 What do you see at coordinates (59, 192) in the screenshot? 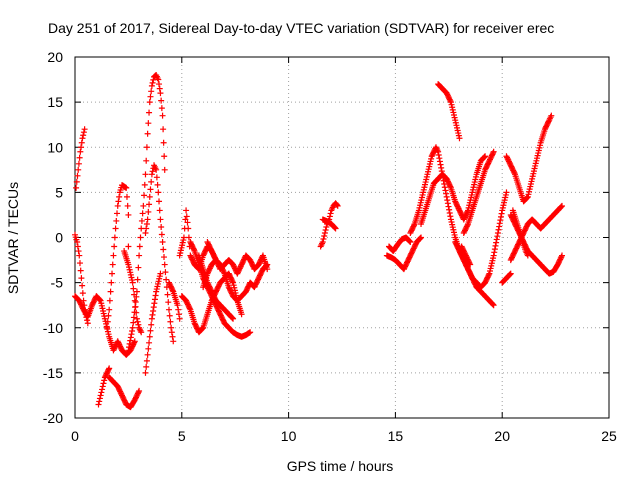
I see `y-tick-label: 5` at bounding box center [59, 192].